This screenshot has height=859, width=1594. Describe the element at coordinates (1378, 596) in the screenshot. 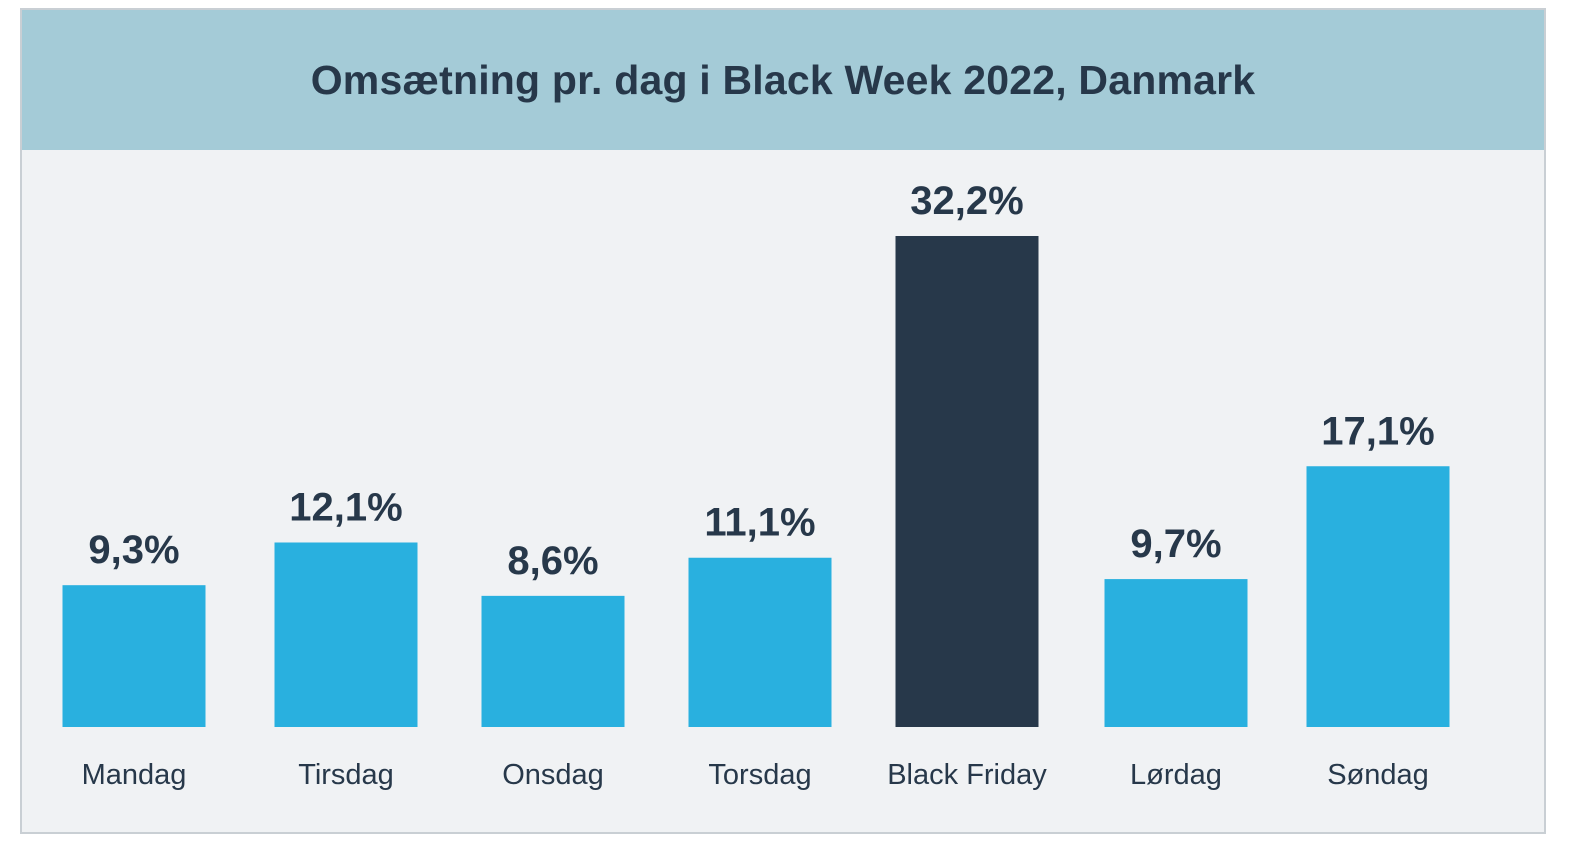

I see `bar-søndag` at that location.